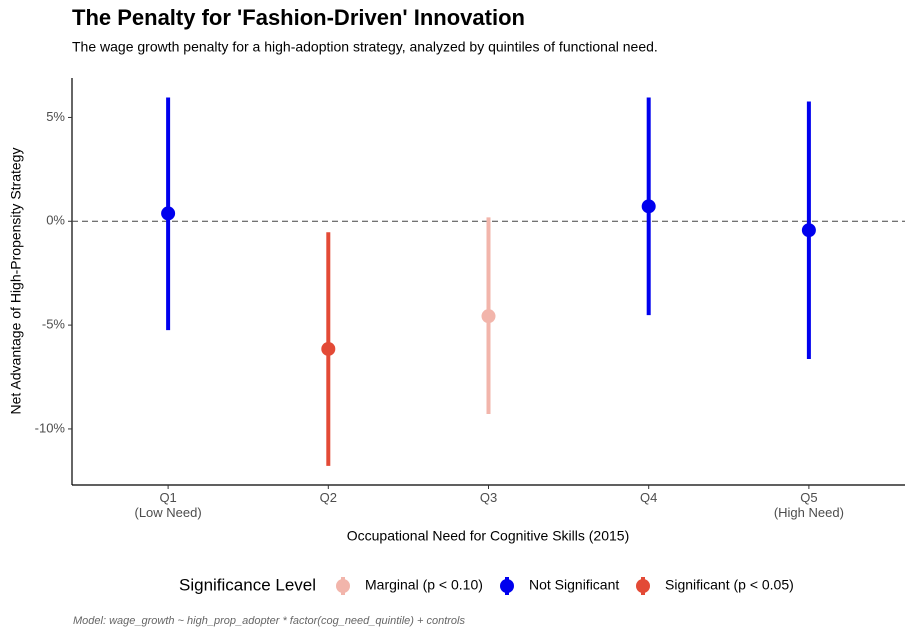 The image size is (914, 637). Describe the element at coordinates (54, 324) in the screenshot. I see `y-tick-label: -5%` at that location.